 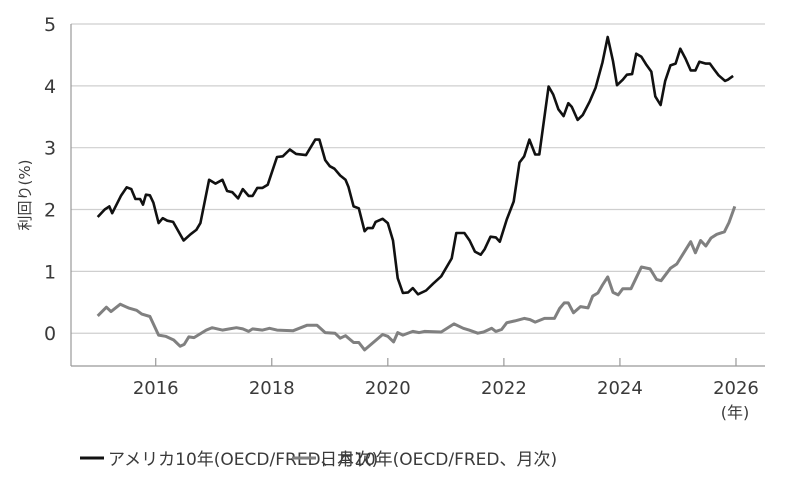 I want to click on y-tick-label: 5, so click(x=50, y=25).